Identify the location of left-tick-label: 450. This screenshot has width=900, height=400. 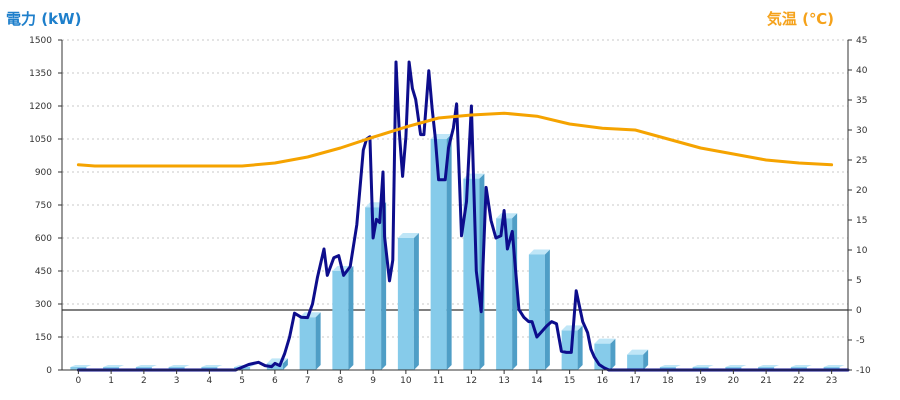
(43, 272).